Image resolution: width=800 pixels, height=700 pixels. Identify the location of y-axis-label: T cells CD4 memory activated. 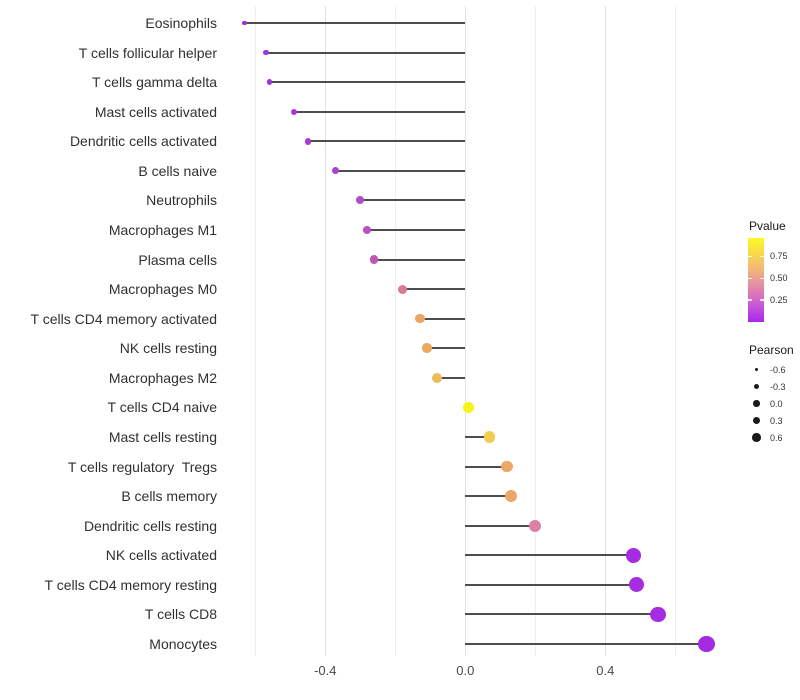
(123, 318).